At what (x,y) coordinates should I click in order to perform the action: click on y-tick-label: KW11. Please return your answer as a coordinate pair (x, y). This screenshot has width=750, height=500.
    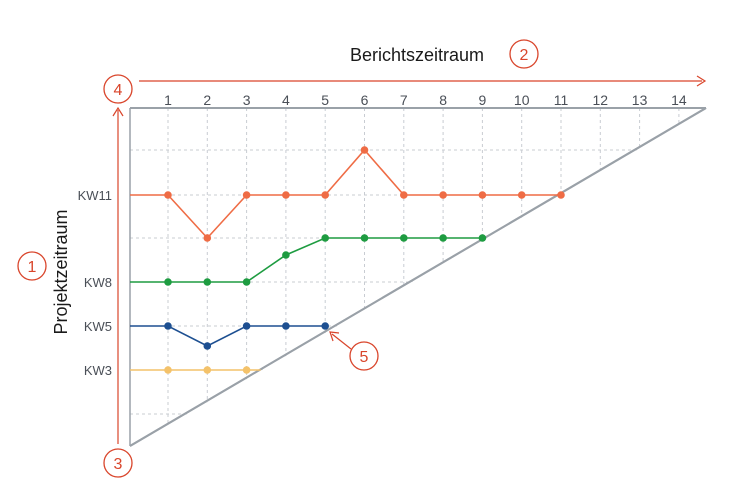
    Looking at the image, I should click on (95, 195).